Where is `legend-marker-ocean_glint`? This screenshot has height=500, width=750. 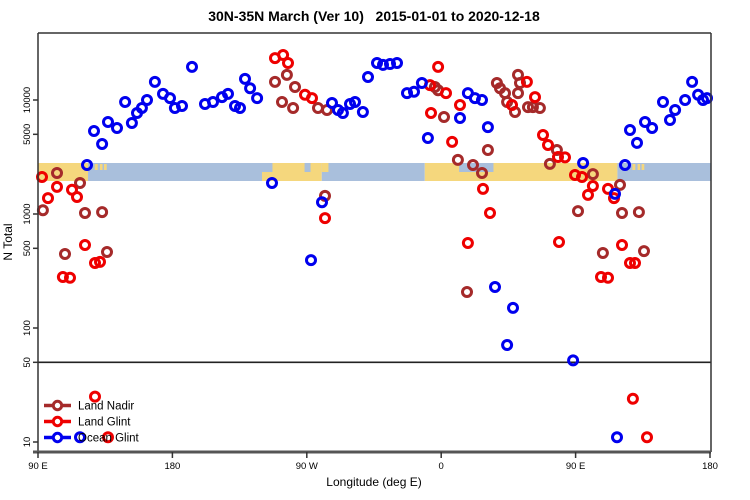
legend-marker-ocean_glint is located at coordinates (57, 437).